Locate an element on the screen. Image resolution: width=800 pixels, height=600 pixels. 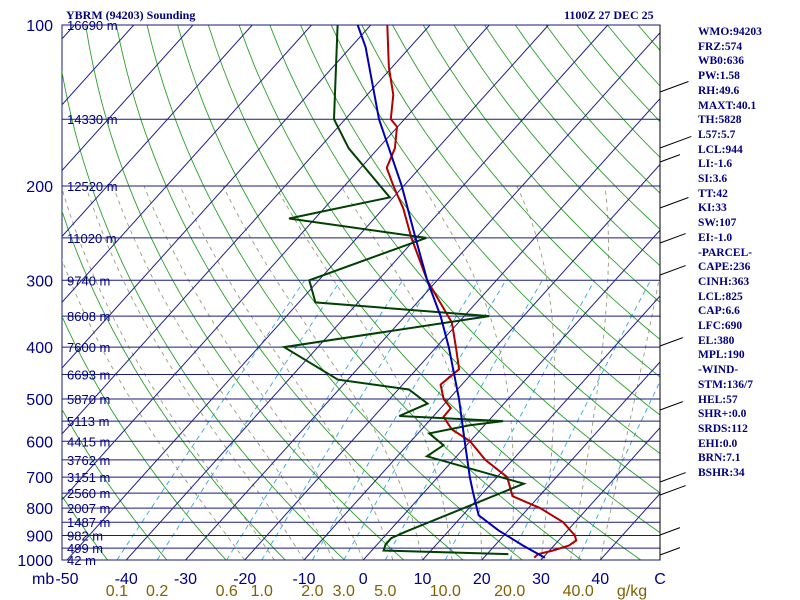
index-item: STM:136/7 is located at coordinates (725, 384).